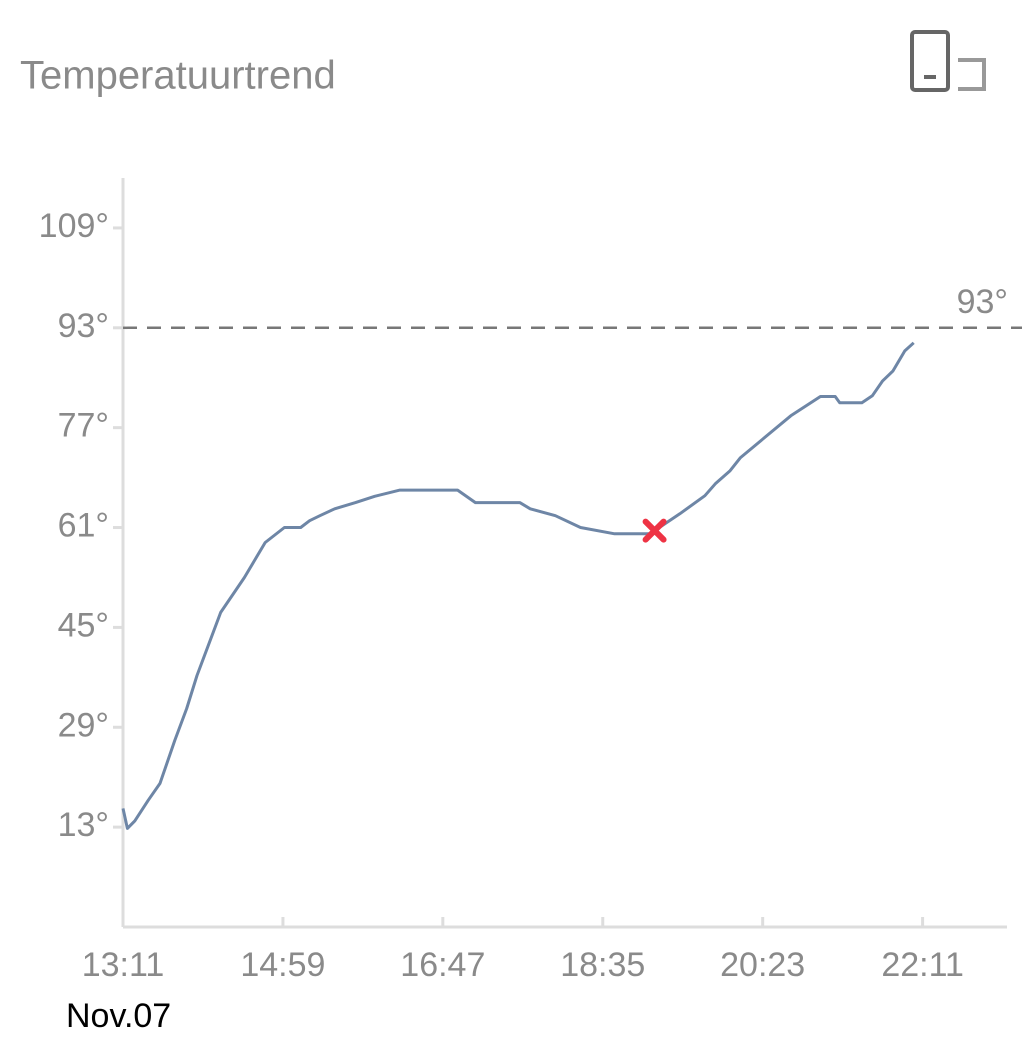 The image size is (1022, 1049). Describe the element at coordinates (602, 965) in the screenshot. I see `x-tick-label: 18:35` at that location.